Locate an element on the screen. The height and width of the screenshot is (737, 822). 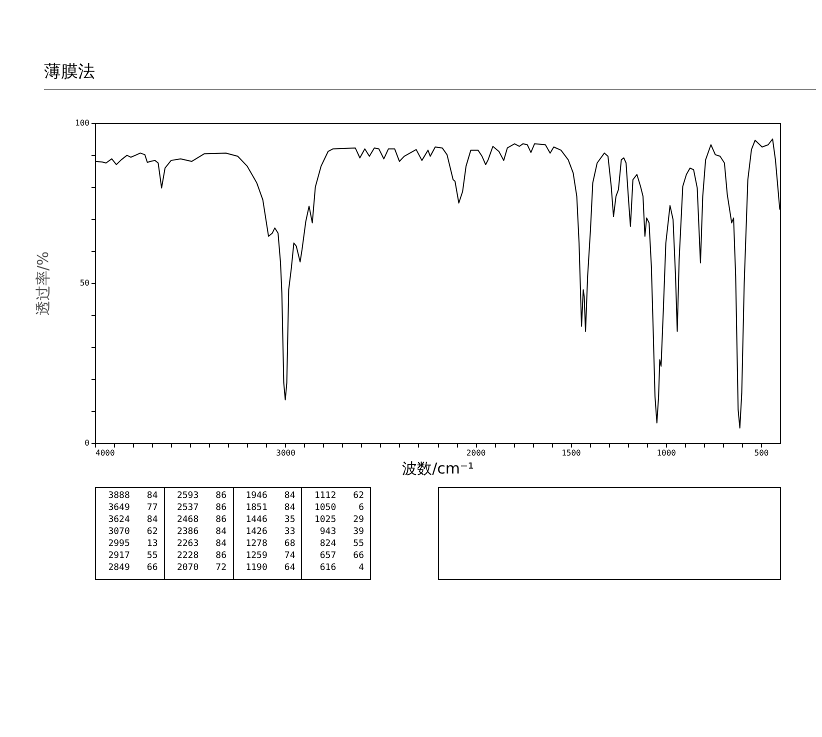
x-axis-title: 波数/cm⁻¹ is located at coordinates (438, 469).